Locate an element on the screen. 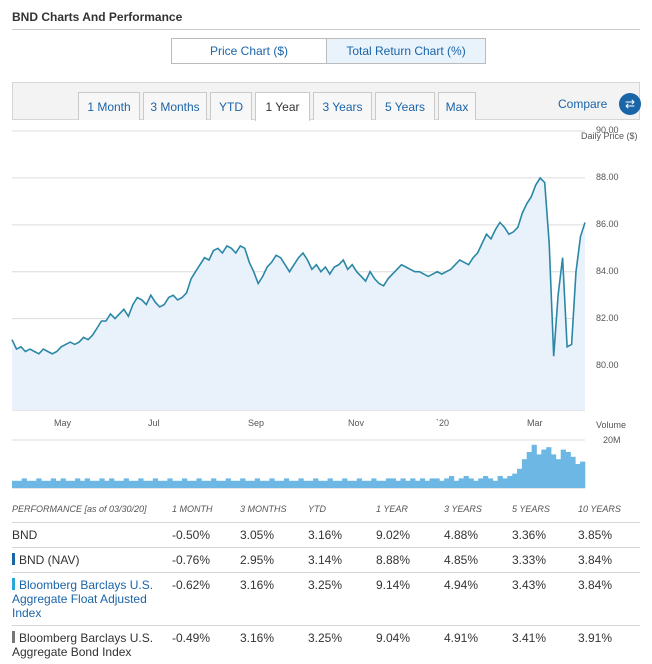 The width and height of the screenshot is (652, 664). table-cell: 3.85% is located at coordinates (609, 535).